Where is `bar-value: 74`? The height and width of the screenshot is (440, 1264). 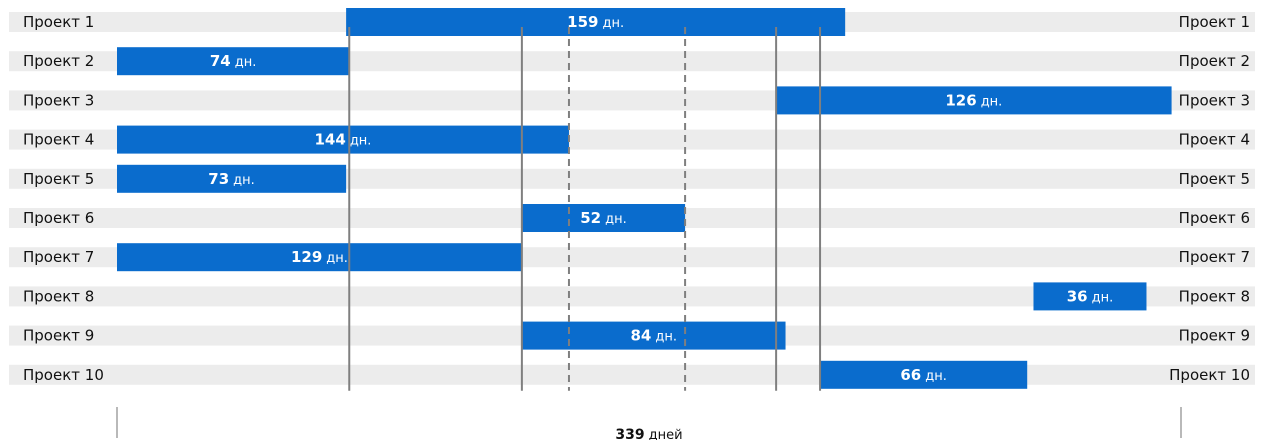
bar-value: 74 is located at coordinates (220, 61).